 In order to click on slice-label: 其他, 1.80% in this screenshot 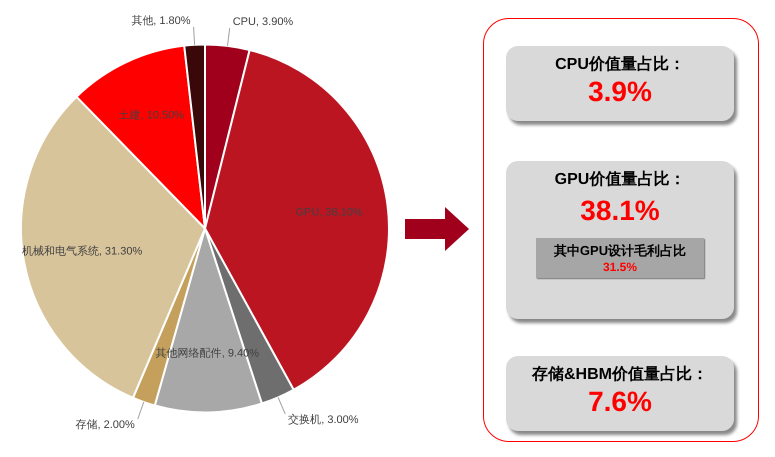, I will do `click(161, 20)`.